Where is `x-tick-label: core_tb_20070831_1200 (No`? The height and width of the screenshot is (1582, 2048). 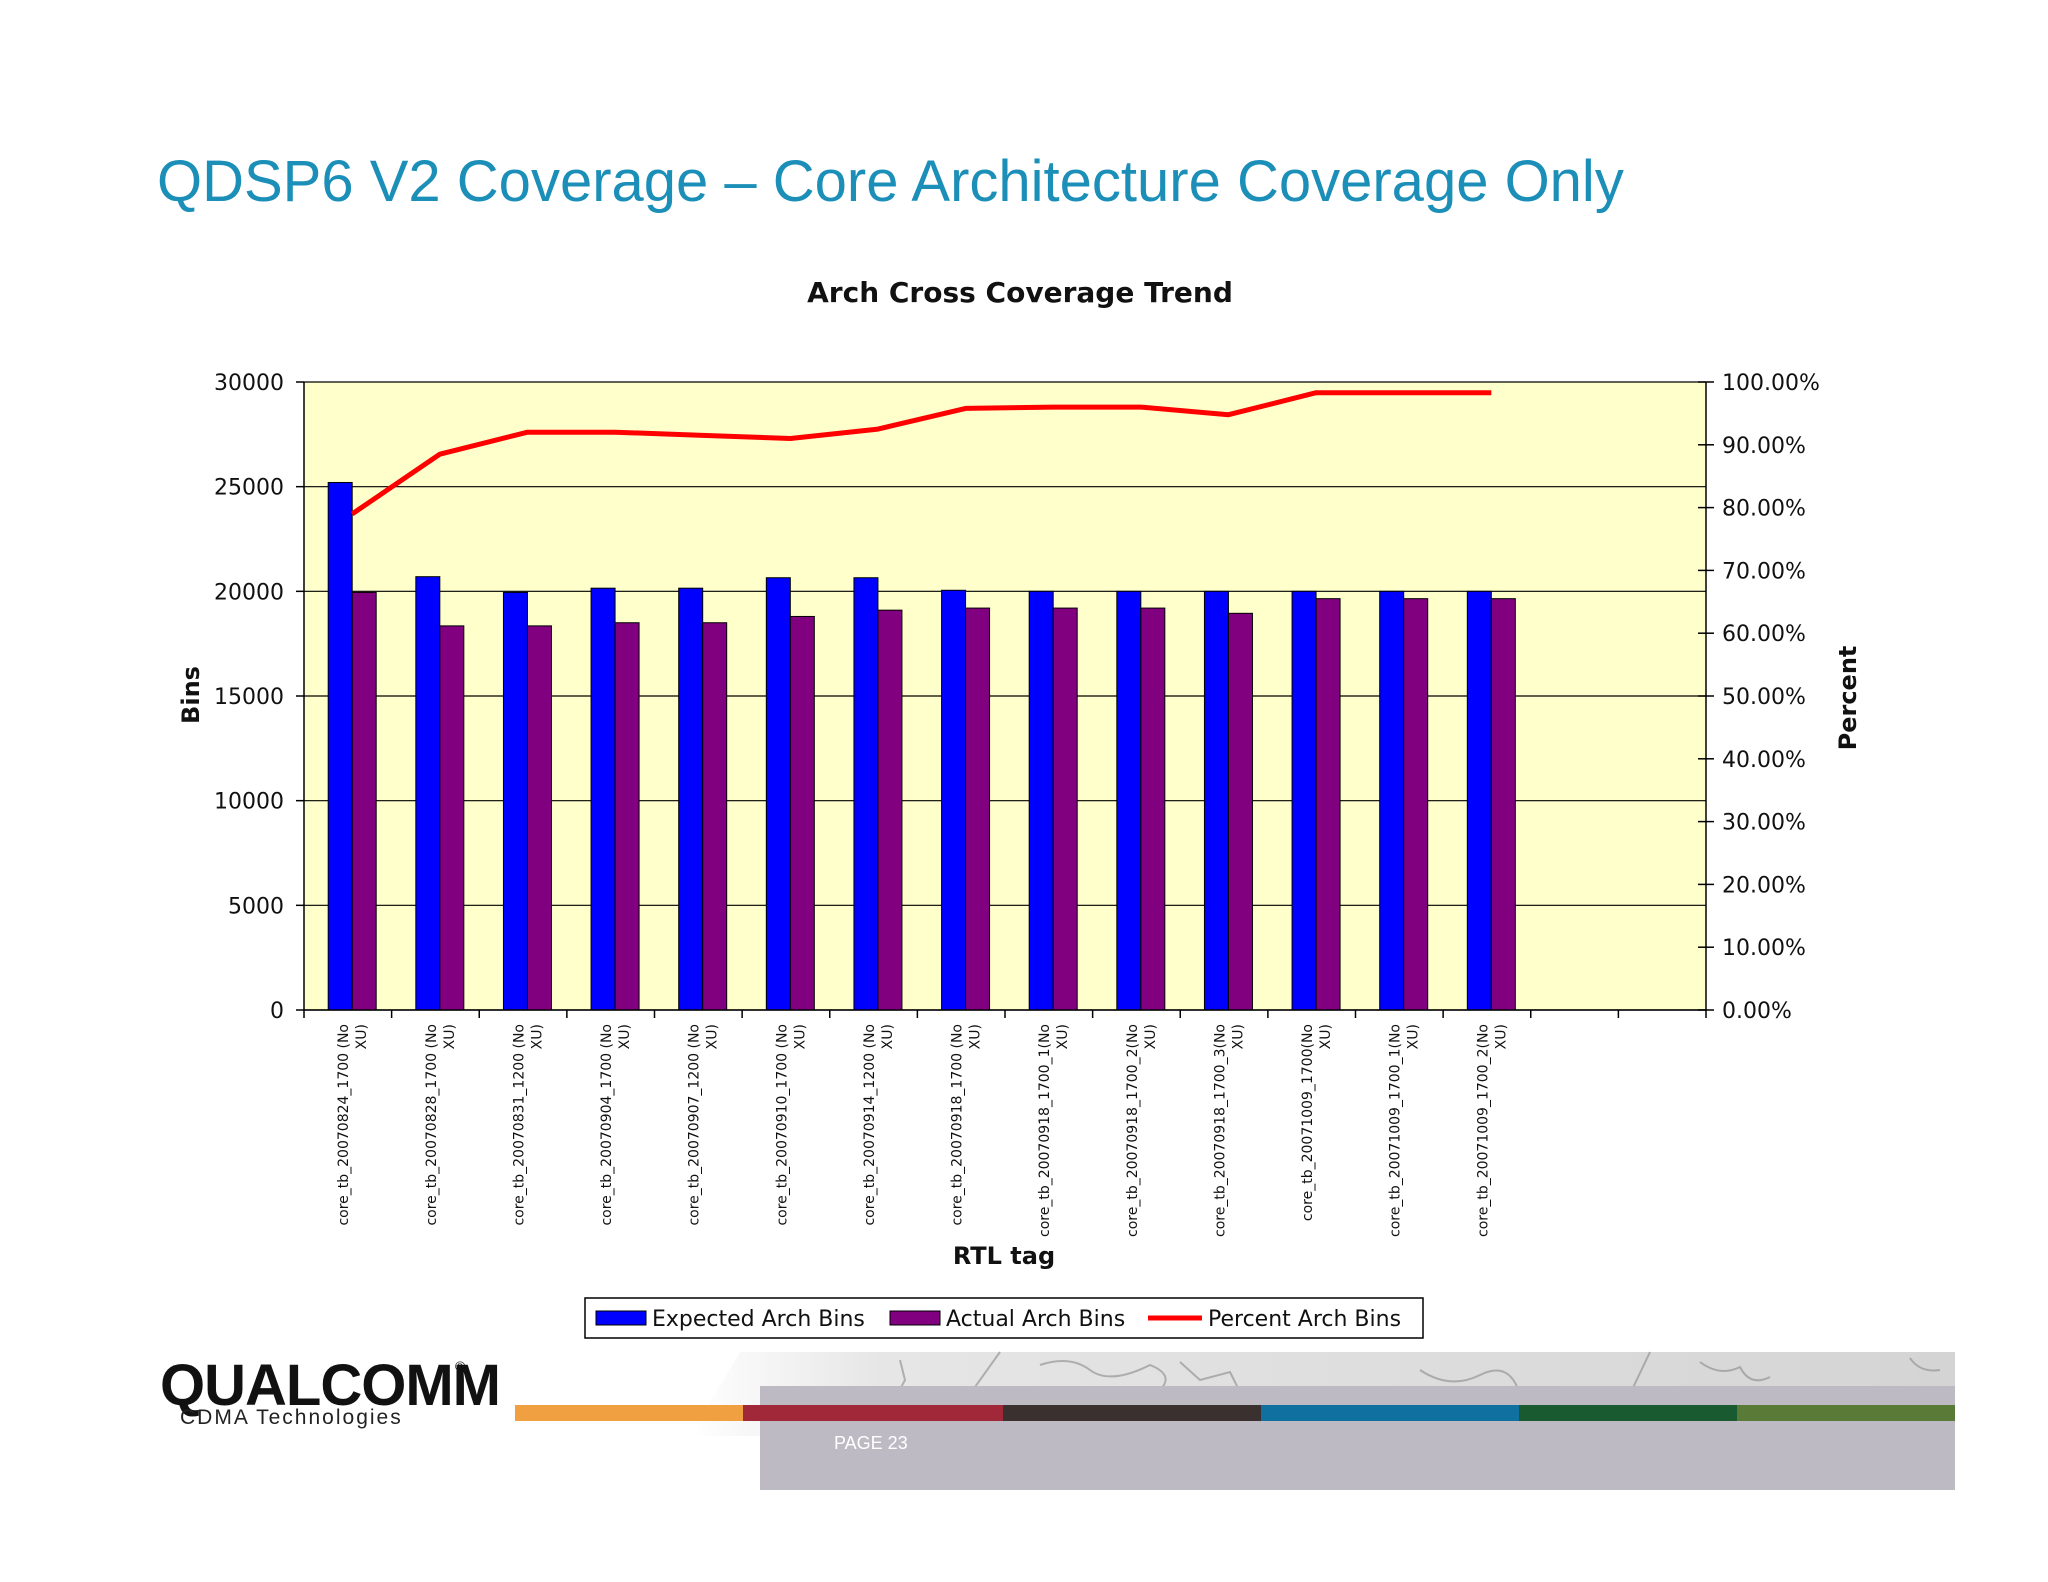 x-tick-label: core_tb_20070831_1200 (No is located at coordinates (519, 1125).